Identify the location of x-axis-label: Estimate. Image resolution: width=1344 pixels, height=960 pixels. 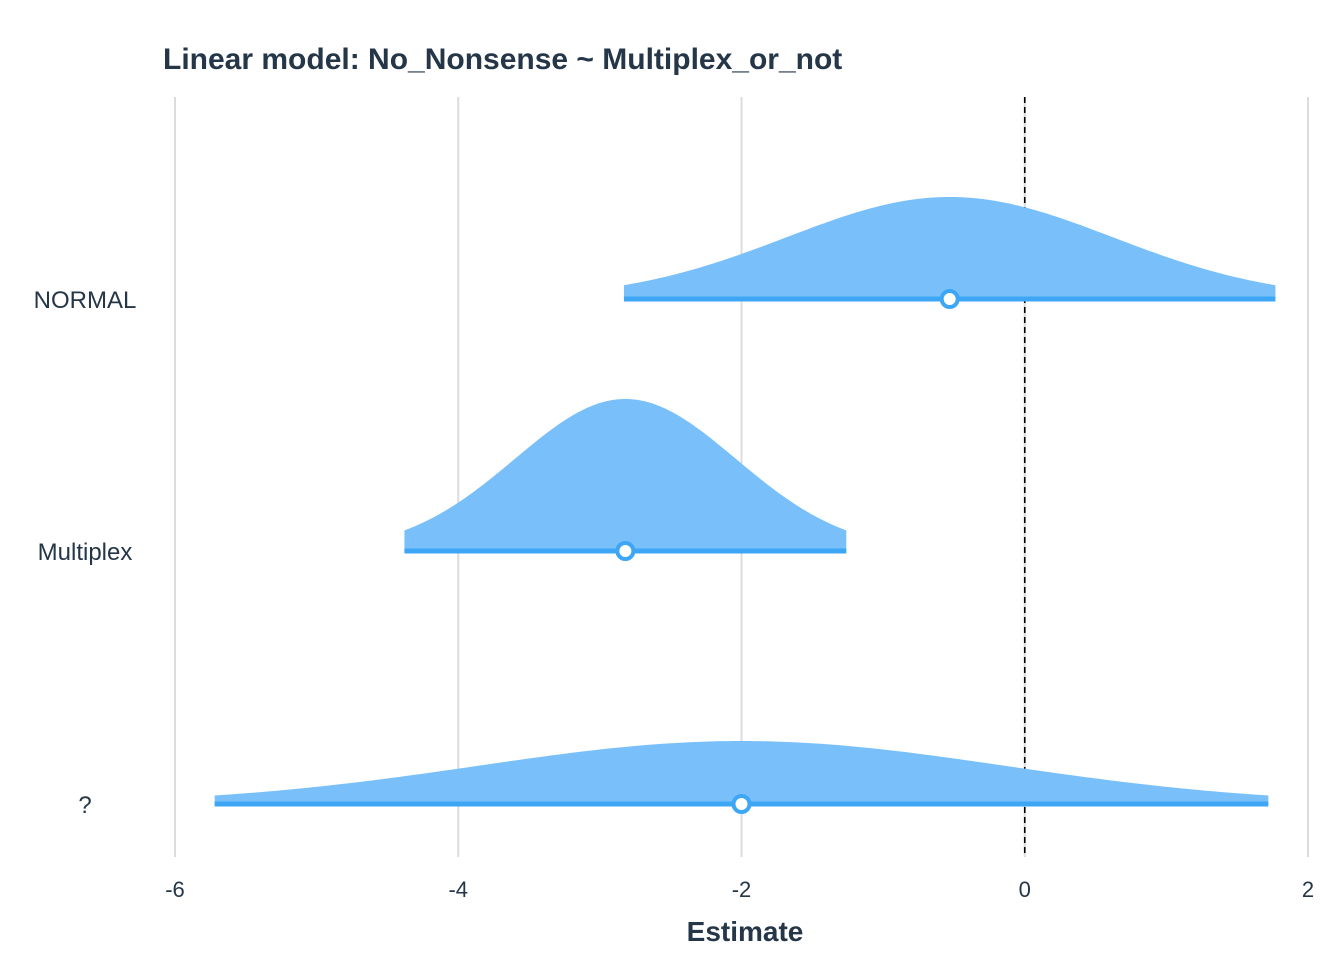
(745, 931).